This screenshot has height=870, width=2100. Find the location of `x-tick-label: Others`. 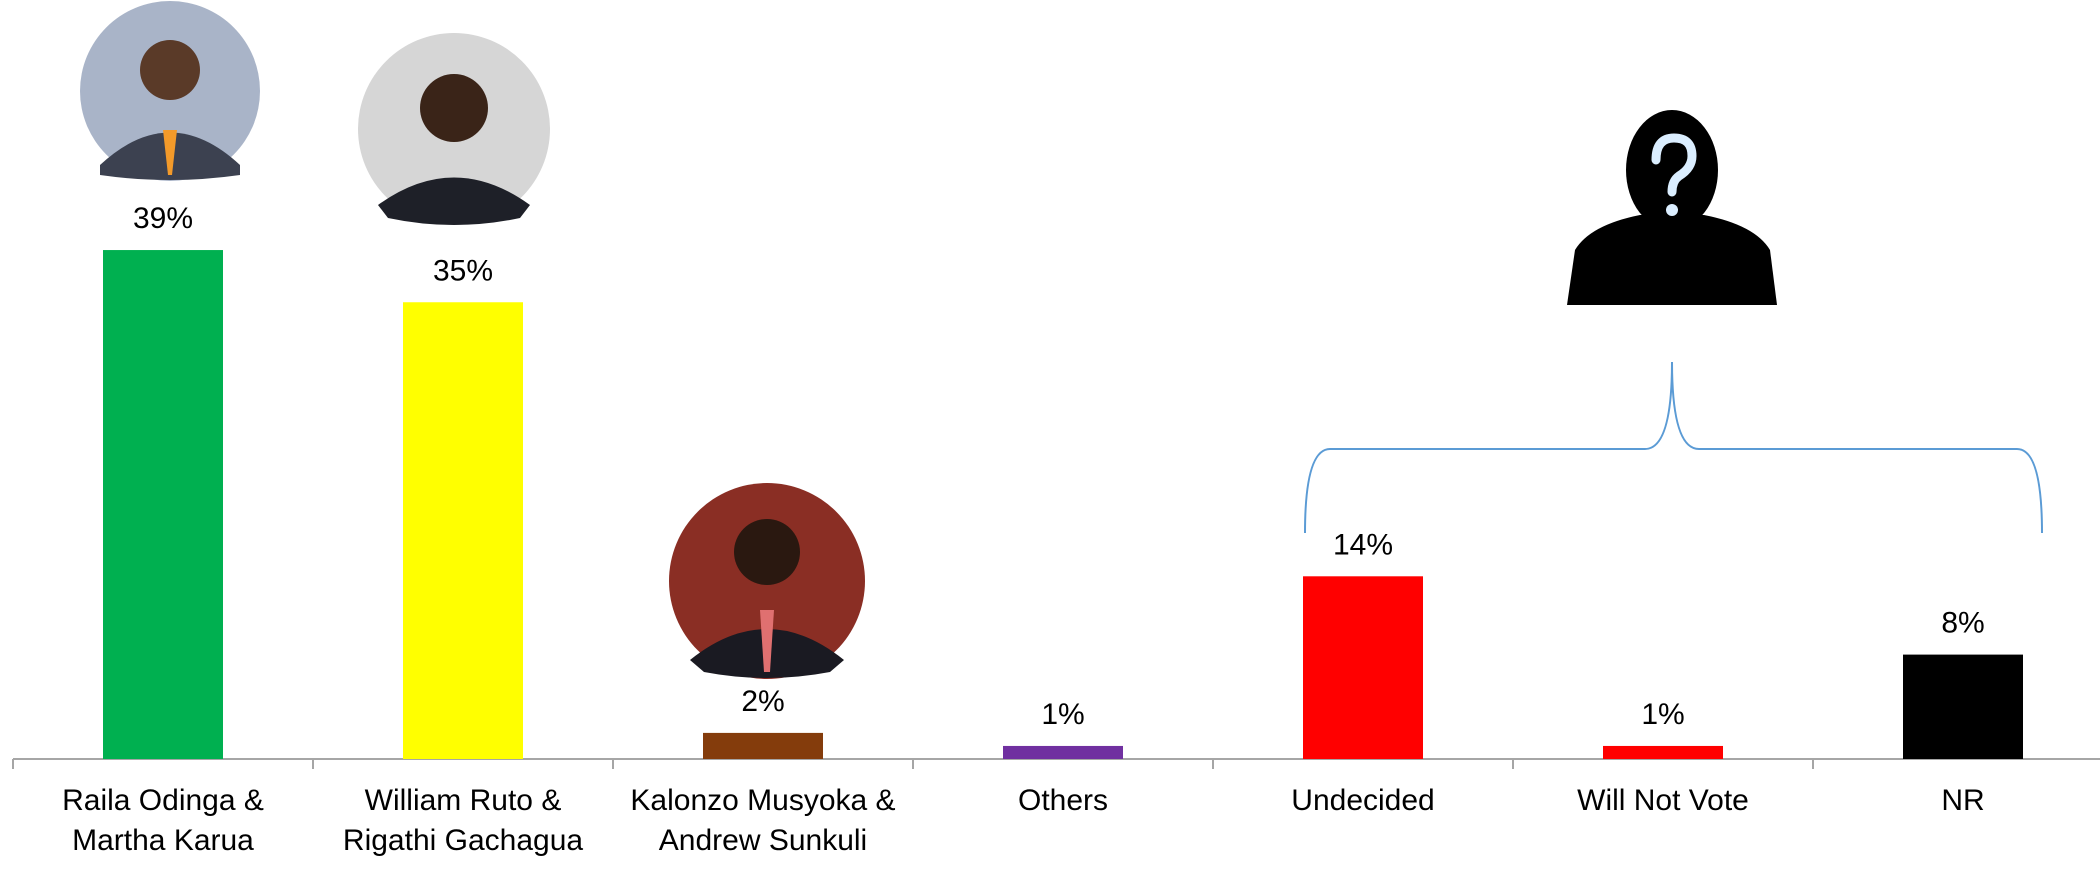

x-tick-label: Others is located at coordinates (1063, 800).